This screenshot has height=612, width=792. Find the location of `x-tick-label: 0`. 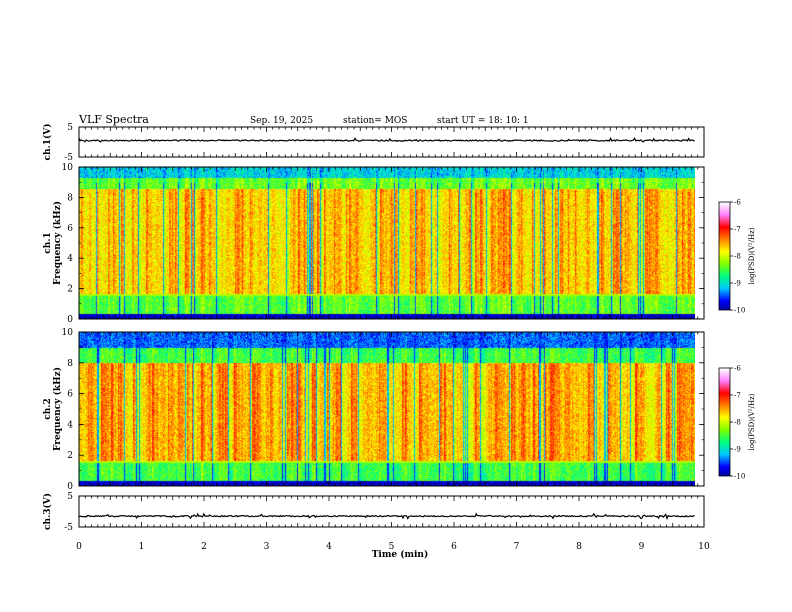

x-tick-label: 0 is located at coordinates (79, 547).